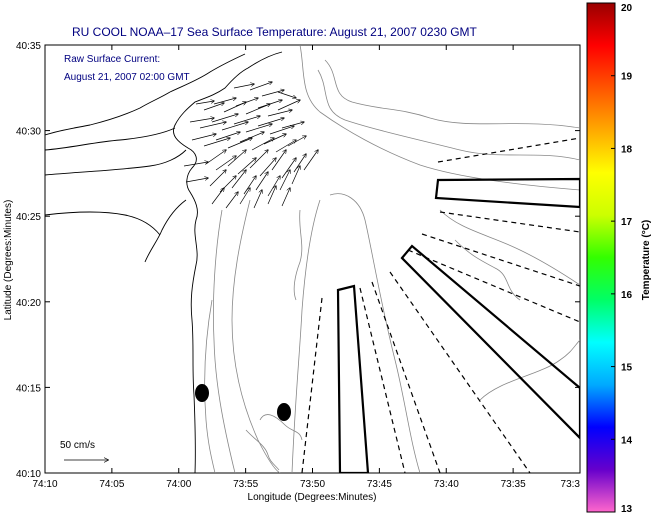 This screenshot has height=518, width=651. What do you see at coordinates (601, 257) in the screenshot?
I see `colorbar` at bounding box center [601, 257].